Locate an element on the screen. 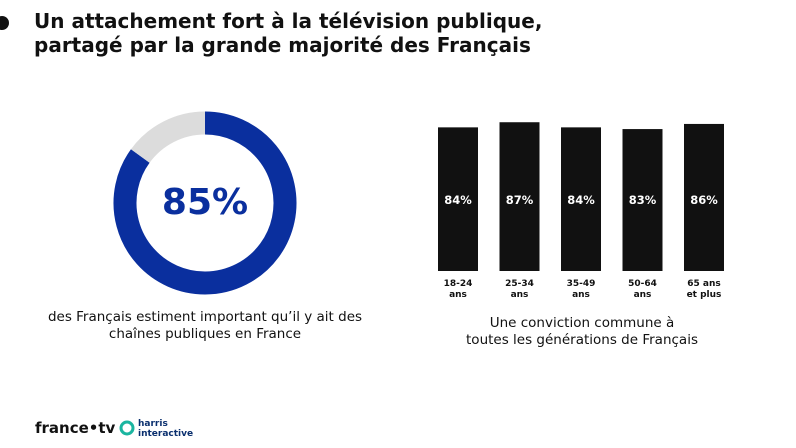 The width and height of the screenshot is (796, 448). x-tick-label: 35-49 ans is located at coordinates (581, 289).